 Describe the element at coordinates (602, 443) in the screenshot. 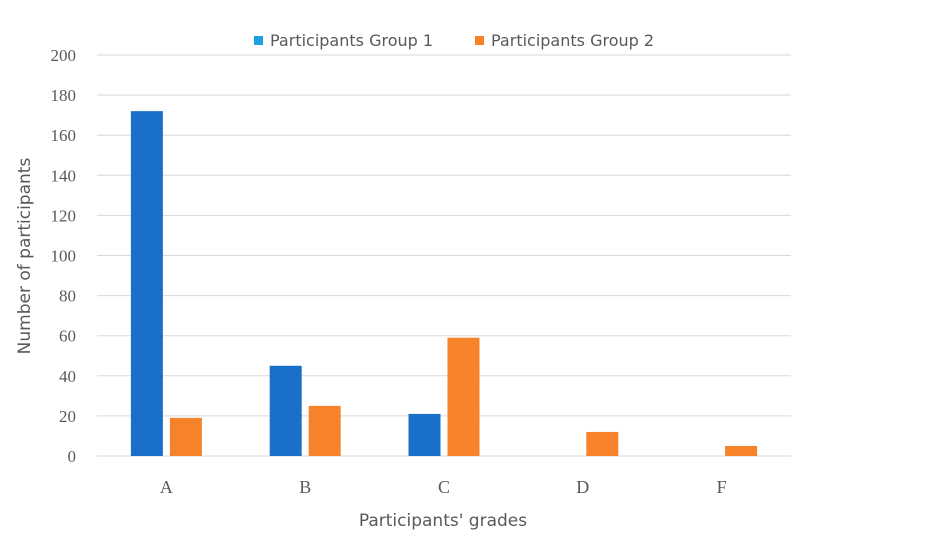

I see `bar-group-2-grade-d` at that location.